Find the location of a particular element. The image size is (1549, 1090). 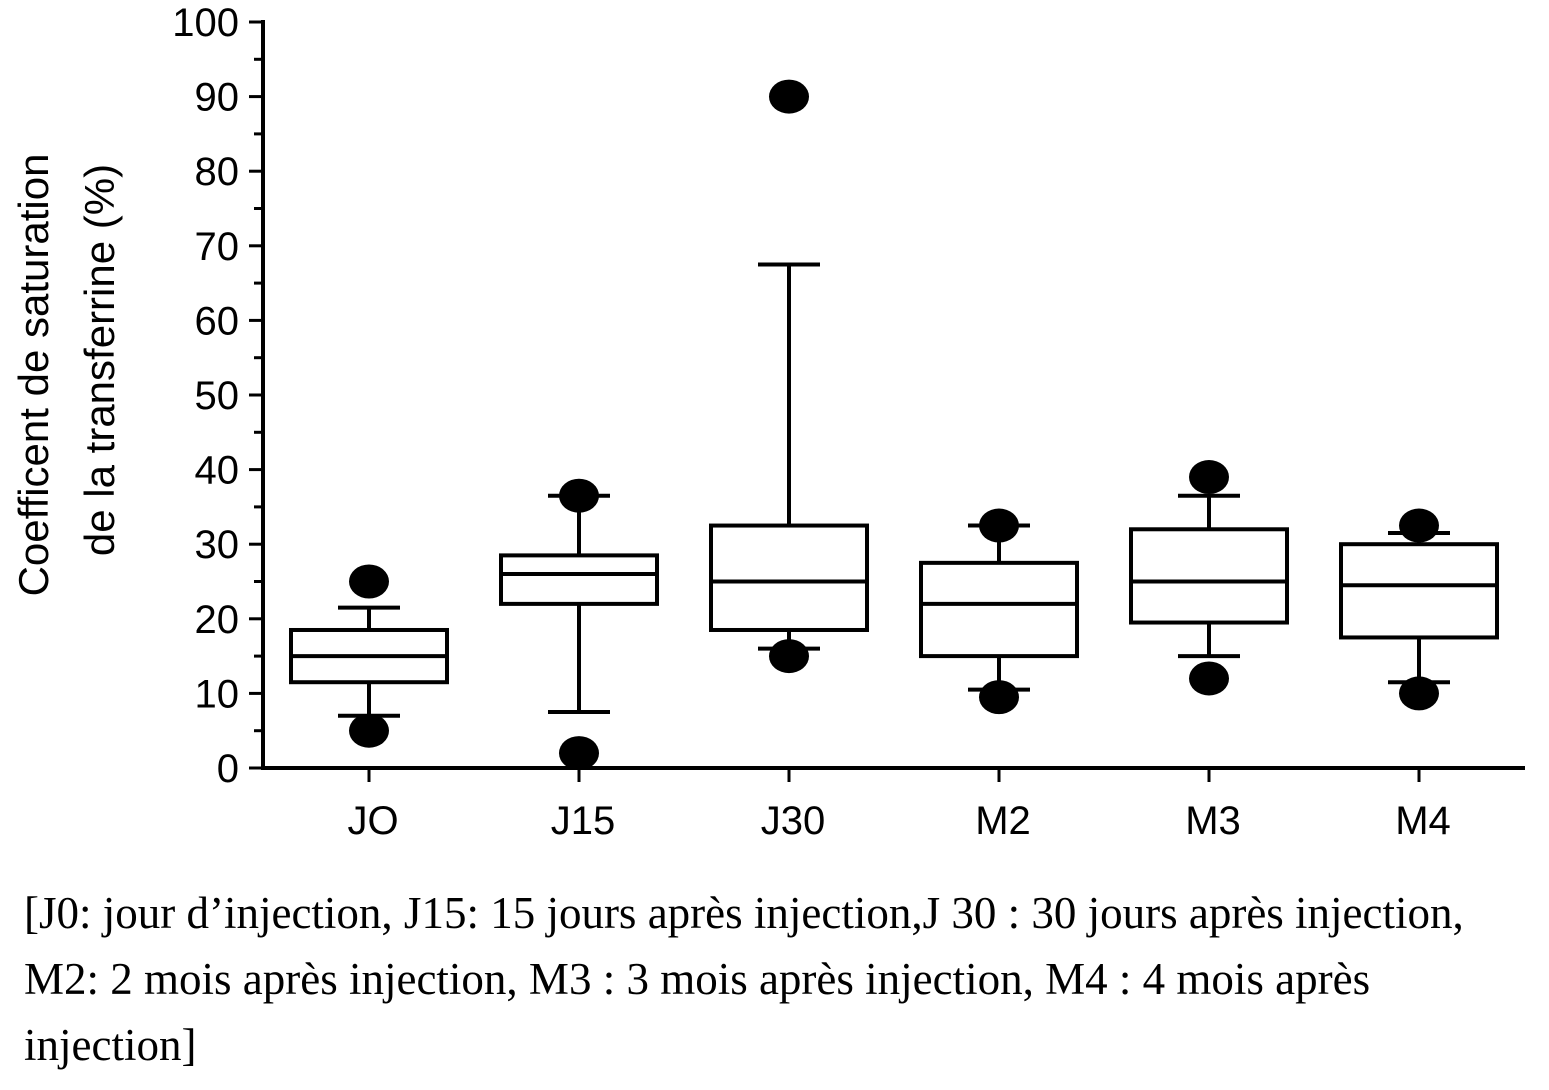

y-tick-label: 70 is located at coordinates (217, 247).